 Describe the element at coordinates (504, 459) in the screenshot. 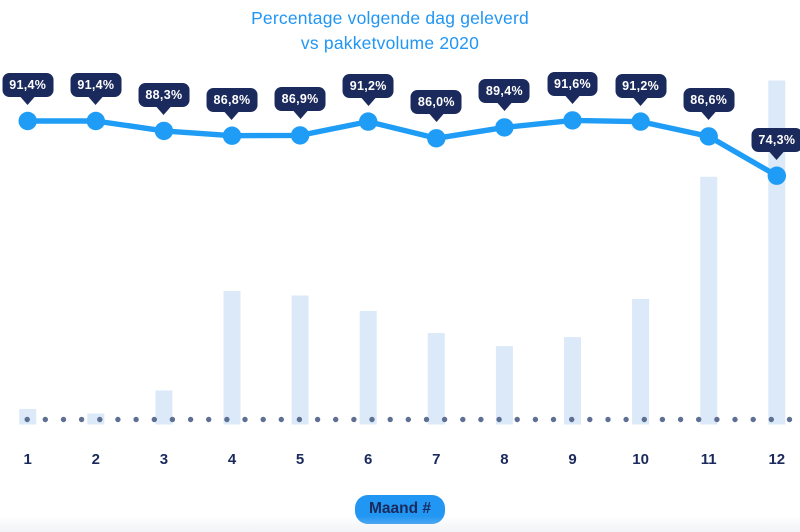

I see `x-axis-label: 8` at that location.